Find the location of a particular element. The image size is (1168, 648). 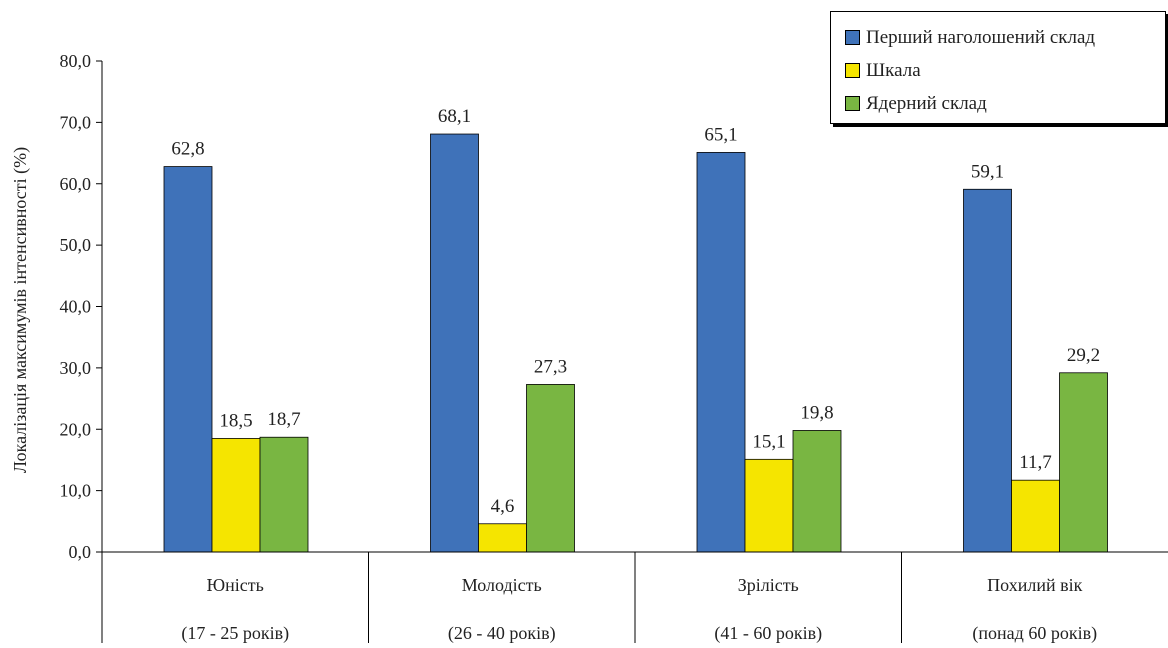

y-tick-label: 80,0 is located at coordinates (76, 61).